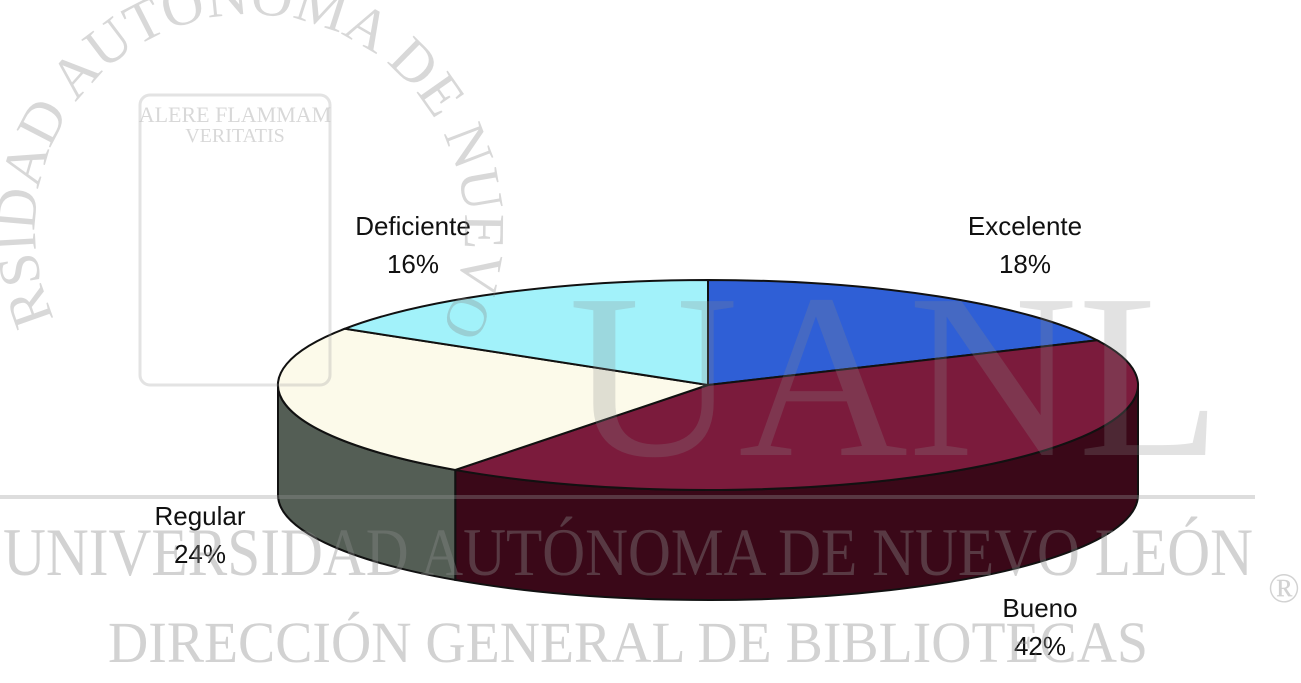 The image size is (1301, 683). I want to click on slice-value-label: 18%, so click(1025, 264).